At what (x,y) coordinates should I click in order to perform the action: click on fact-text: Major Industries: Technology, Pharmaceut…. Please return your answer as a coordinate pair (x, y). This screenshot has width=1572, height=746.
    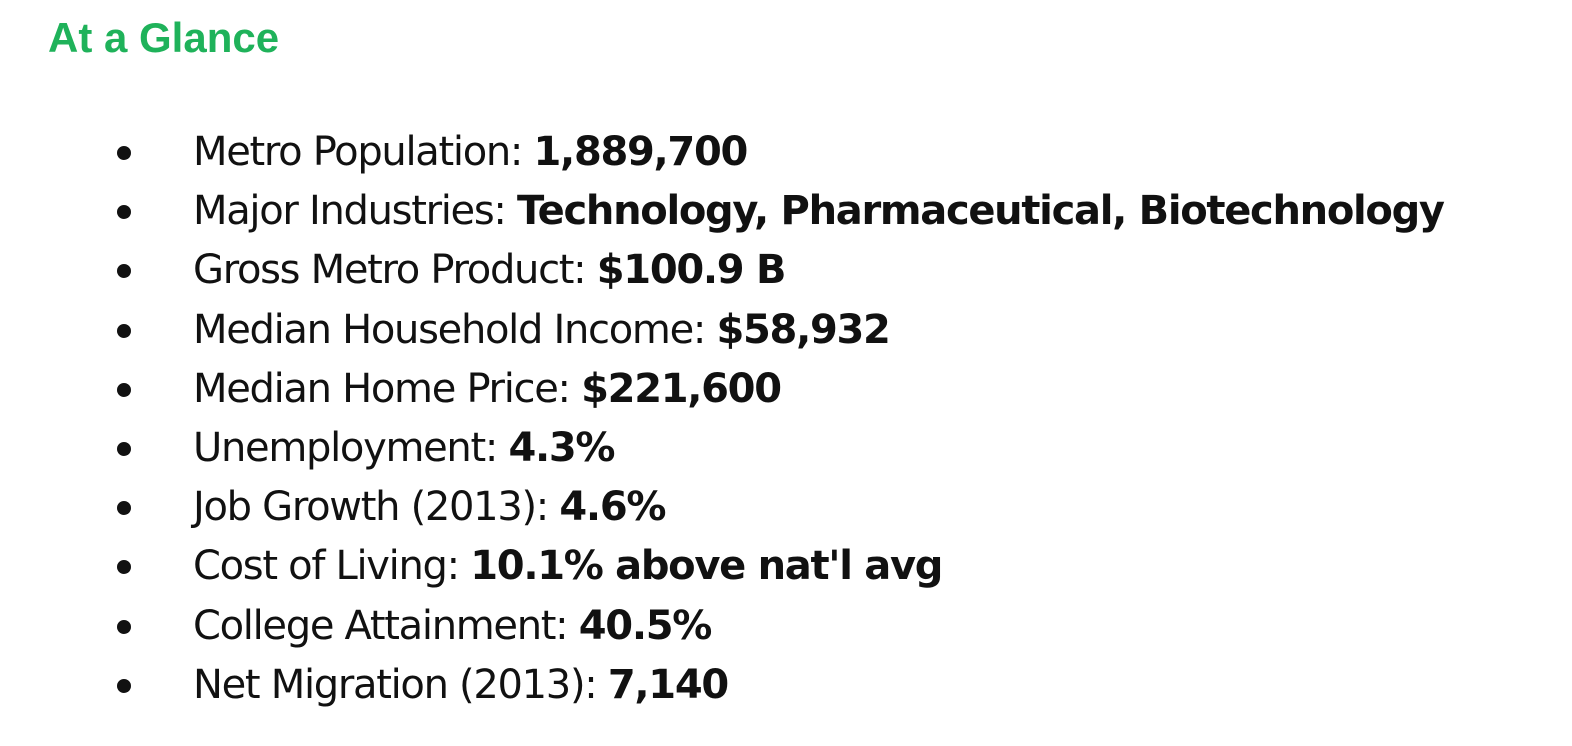
    Looking at the image, I should click on (819, 211).